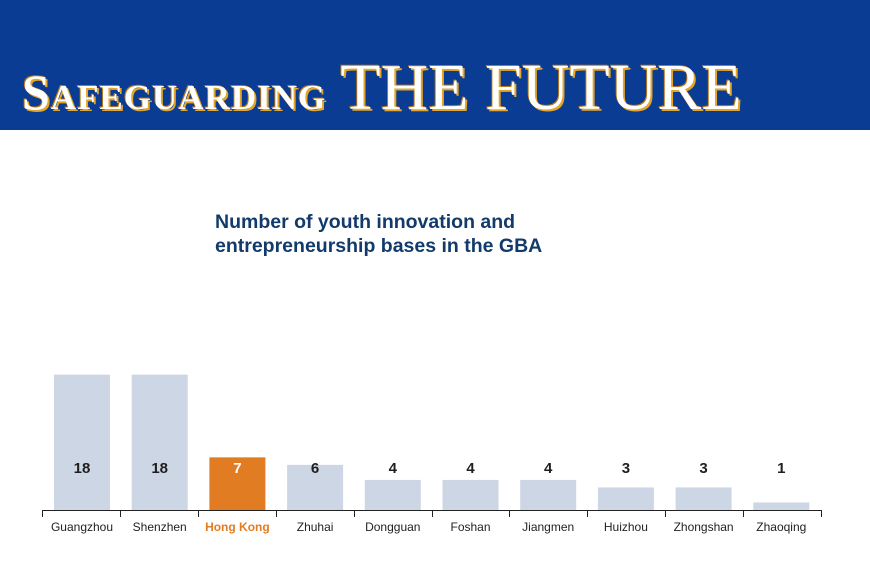  What do you see at coordinates (703, 498) in the screenshot?
I see `bar-zhongshan` at bounding box center [703, 498].